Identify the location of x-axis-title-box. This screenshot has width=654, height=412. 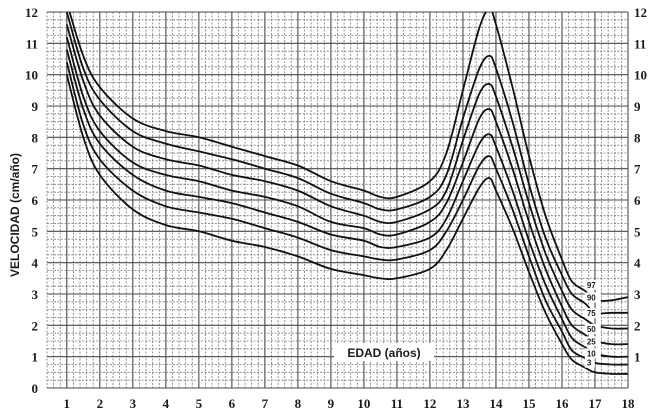
(384, 352).